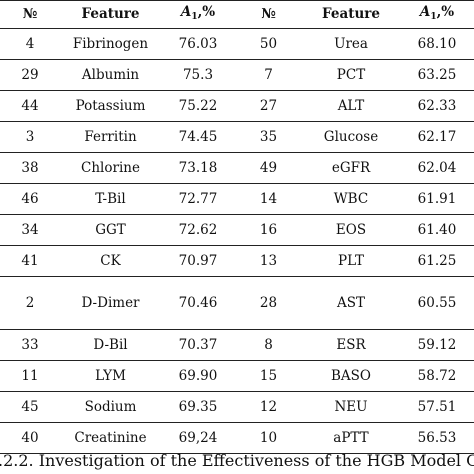  I want to click on accuracy-value-left: 76.03, so click(198, 44).